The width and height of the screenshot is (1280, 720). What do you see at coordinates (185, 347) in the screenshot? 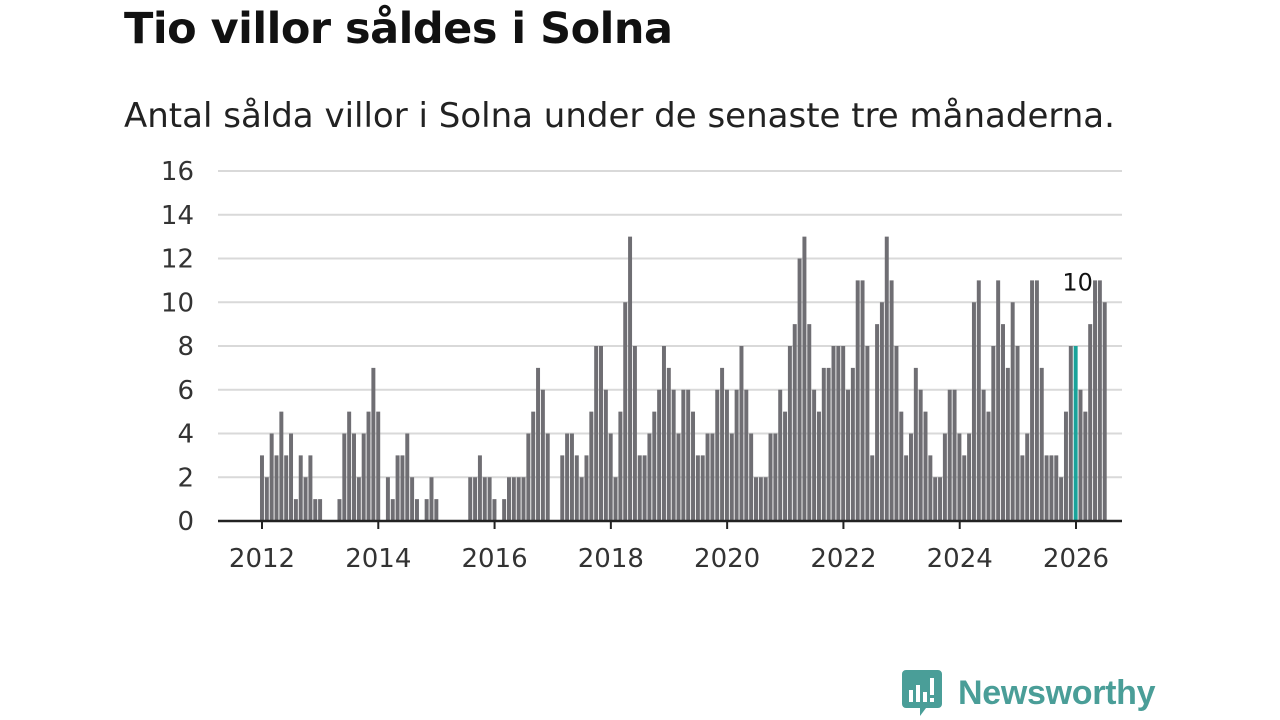
I see `y-tick-label: 8` at bounding box center [185, 347].